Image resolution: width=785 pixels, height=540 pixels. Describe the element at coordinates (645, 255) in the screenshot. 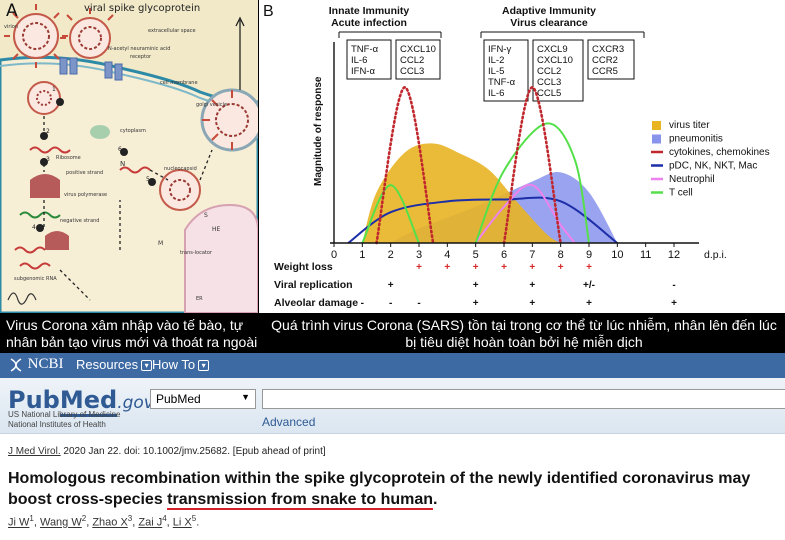

I see `x-tick-label: 11` at that location.